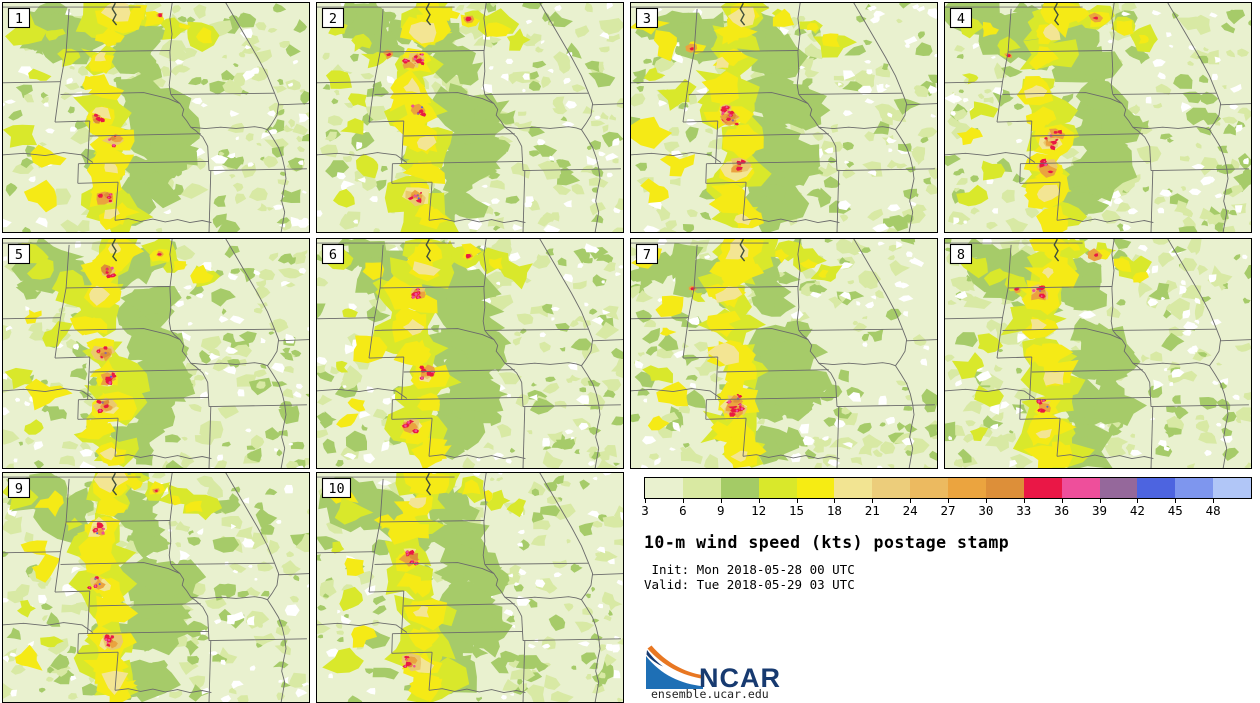  Describe the element at coordinates (683, 510) in the screenshot. I see `colorbar-tick-label: 6` at that location.